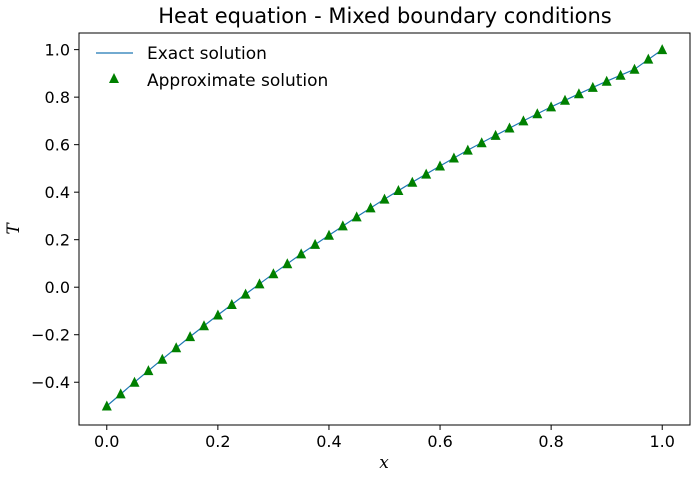 This screenshot has height=479, width=695. I want to click on x-axis: 0.0 0.2 0.4 0.6 0.8 1.0, so click(384, 438).